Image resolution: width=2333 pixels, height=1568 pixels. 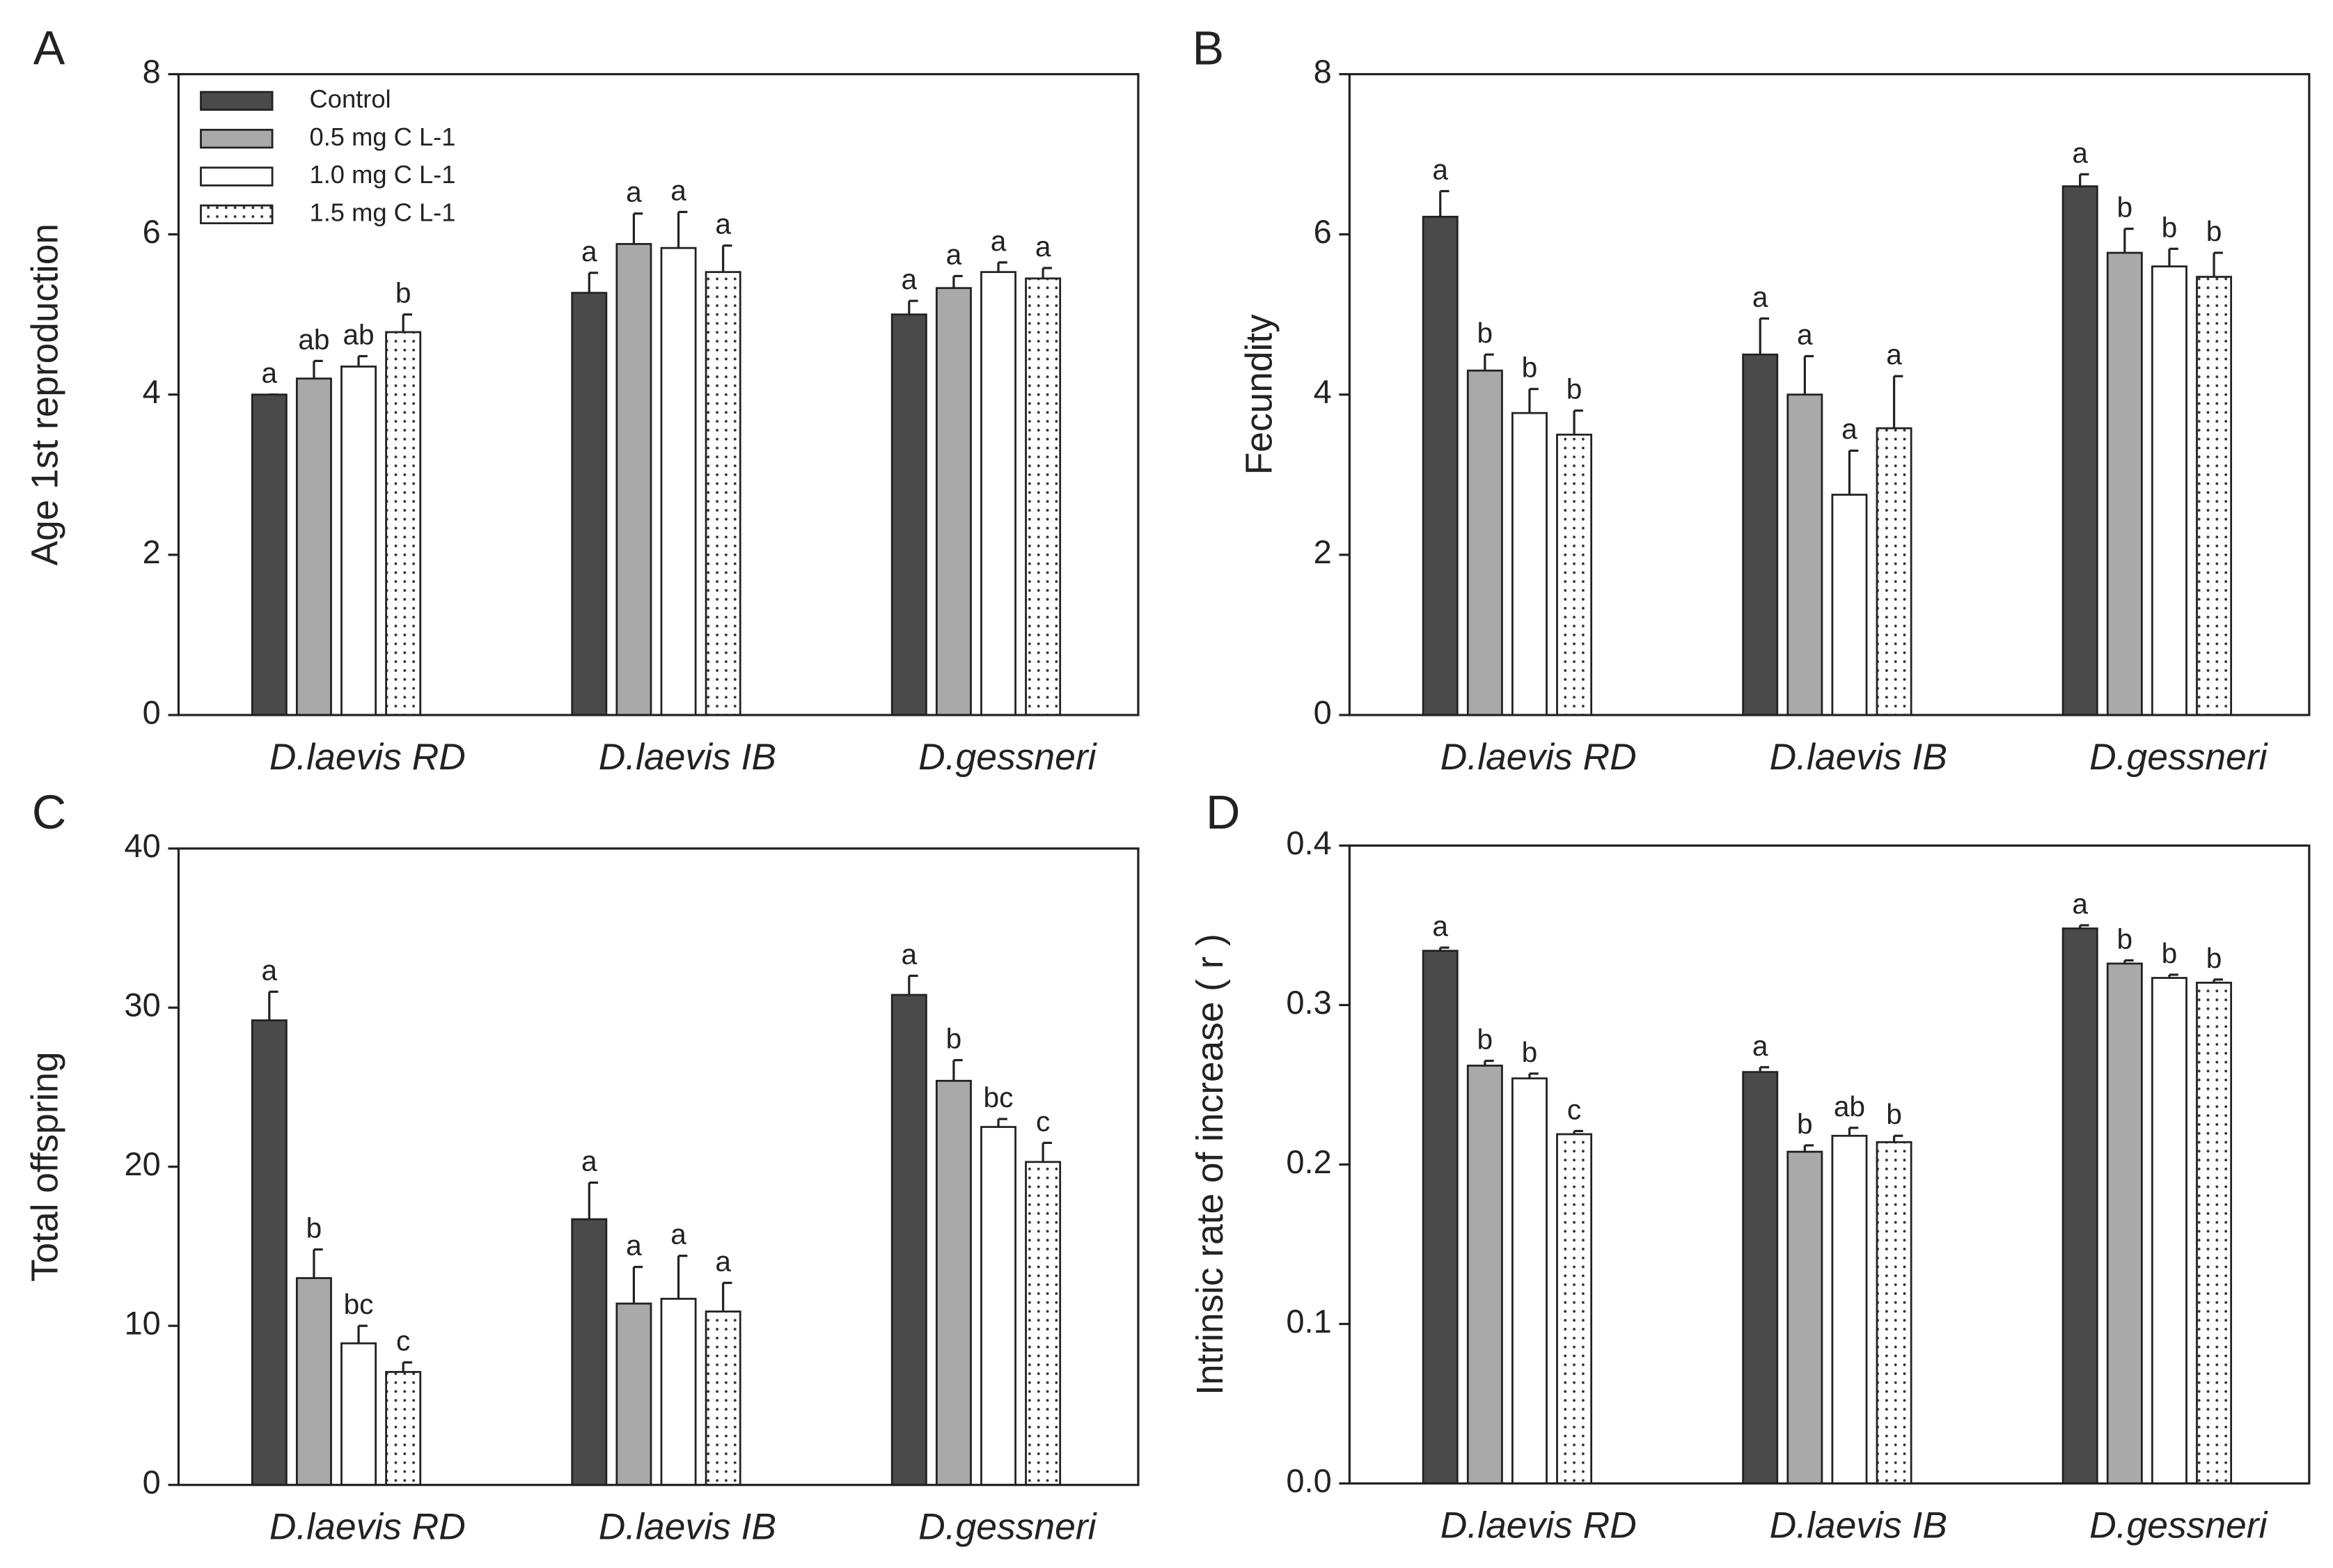 What do you see at coordinates (1308, 843) in the screenshot?
I see `y-tick-label: 0.4` at bounding box center [1308, 843].